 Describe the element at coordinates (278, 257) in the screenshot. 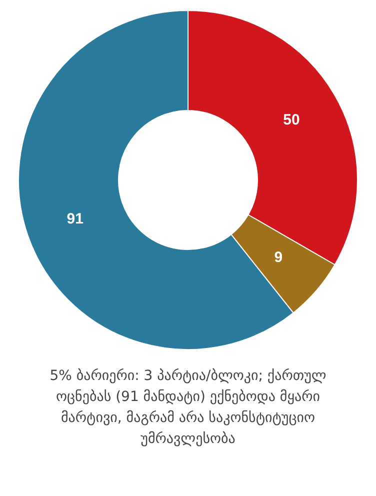

I see `data-label: 9` at that location.